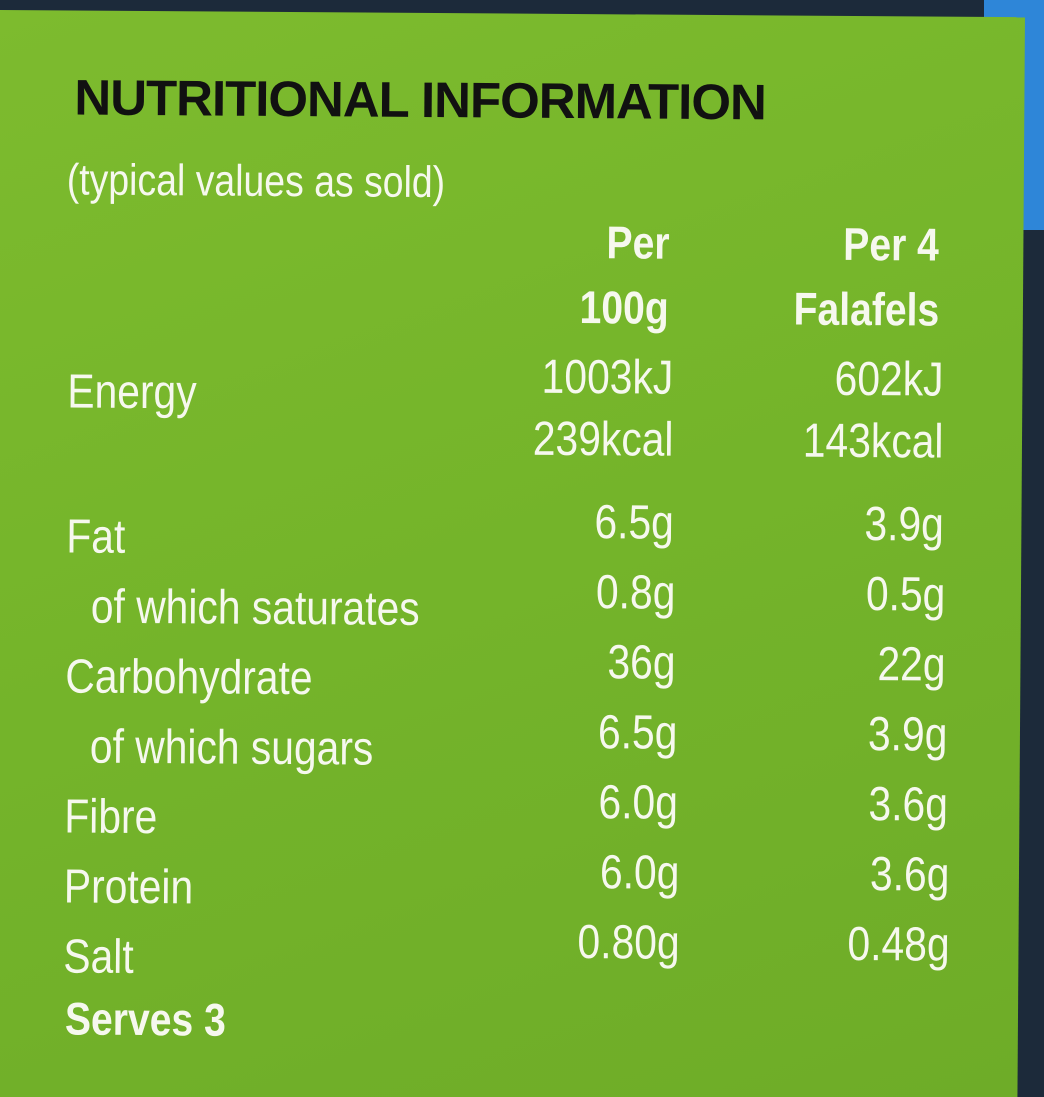 Image resolution: width=1044 pixels, height=1097 pixels. What do you see at coordinates (638, 242) in the screenshot?
I see `column-header: Per` at bounding box center [638, 242].